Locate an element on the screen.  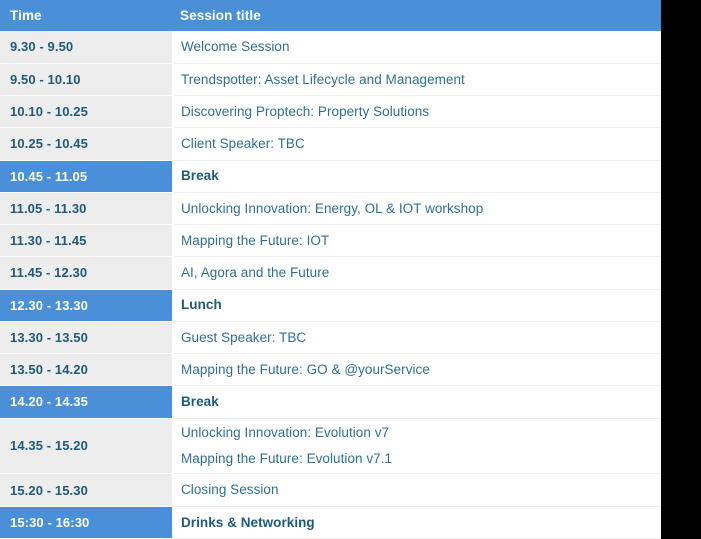
session-title-line: Welcome Session is located at coordinates (235, 47).